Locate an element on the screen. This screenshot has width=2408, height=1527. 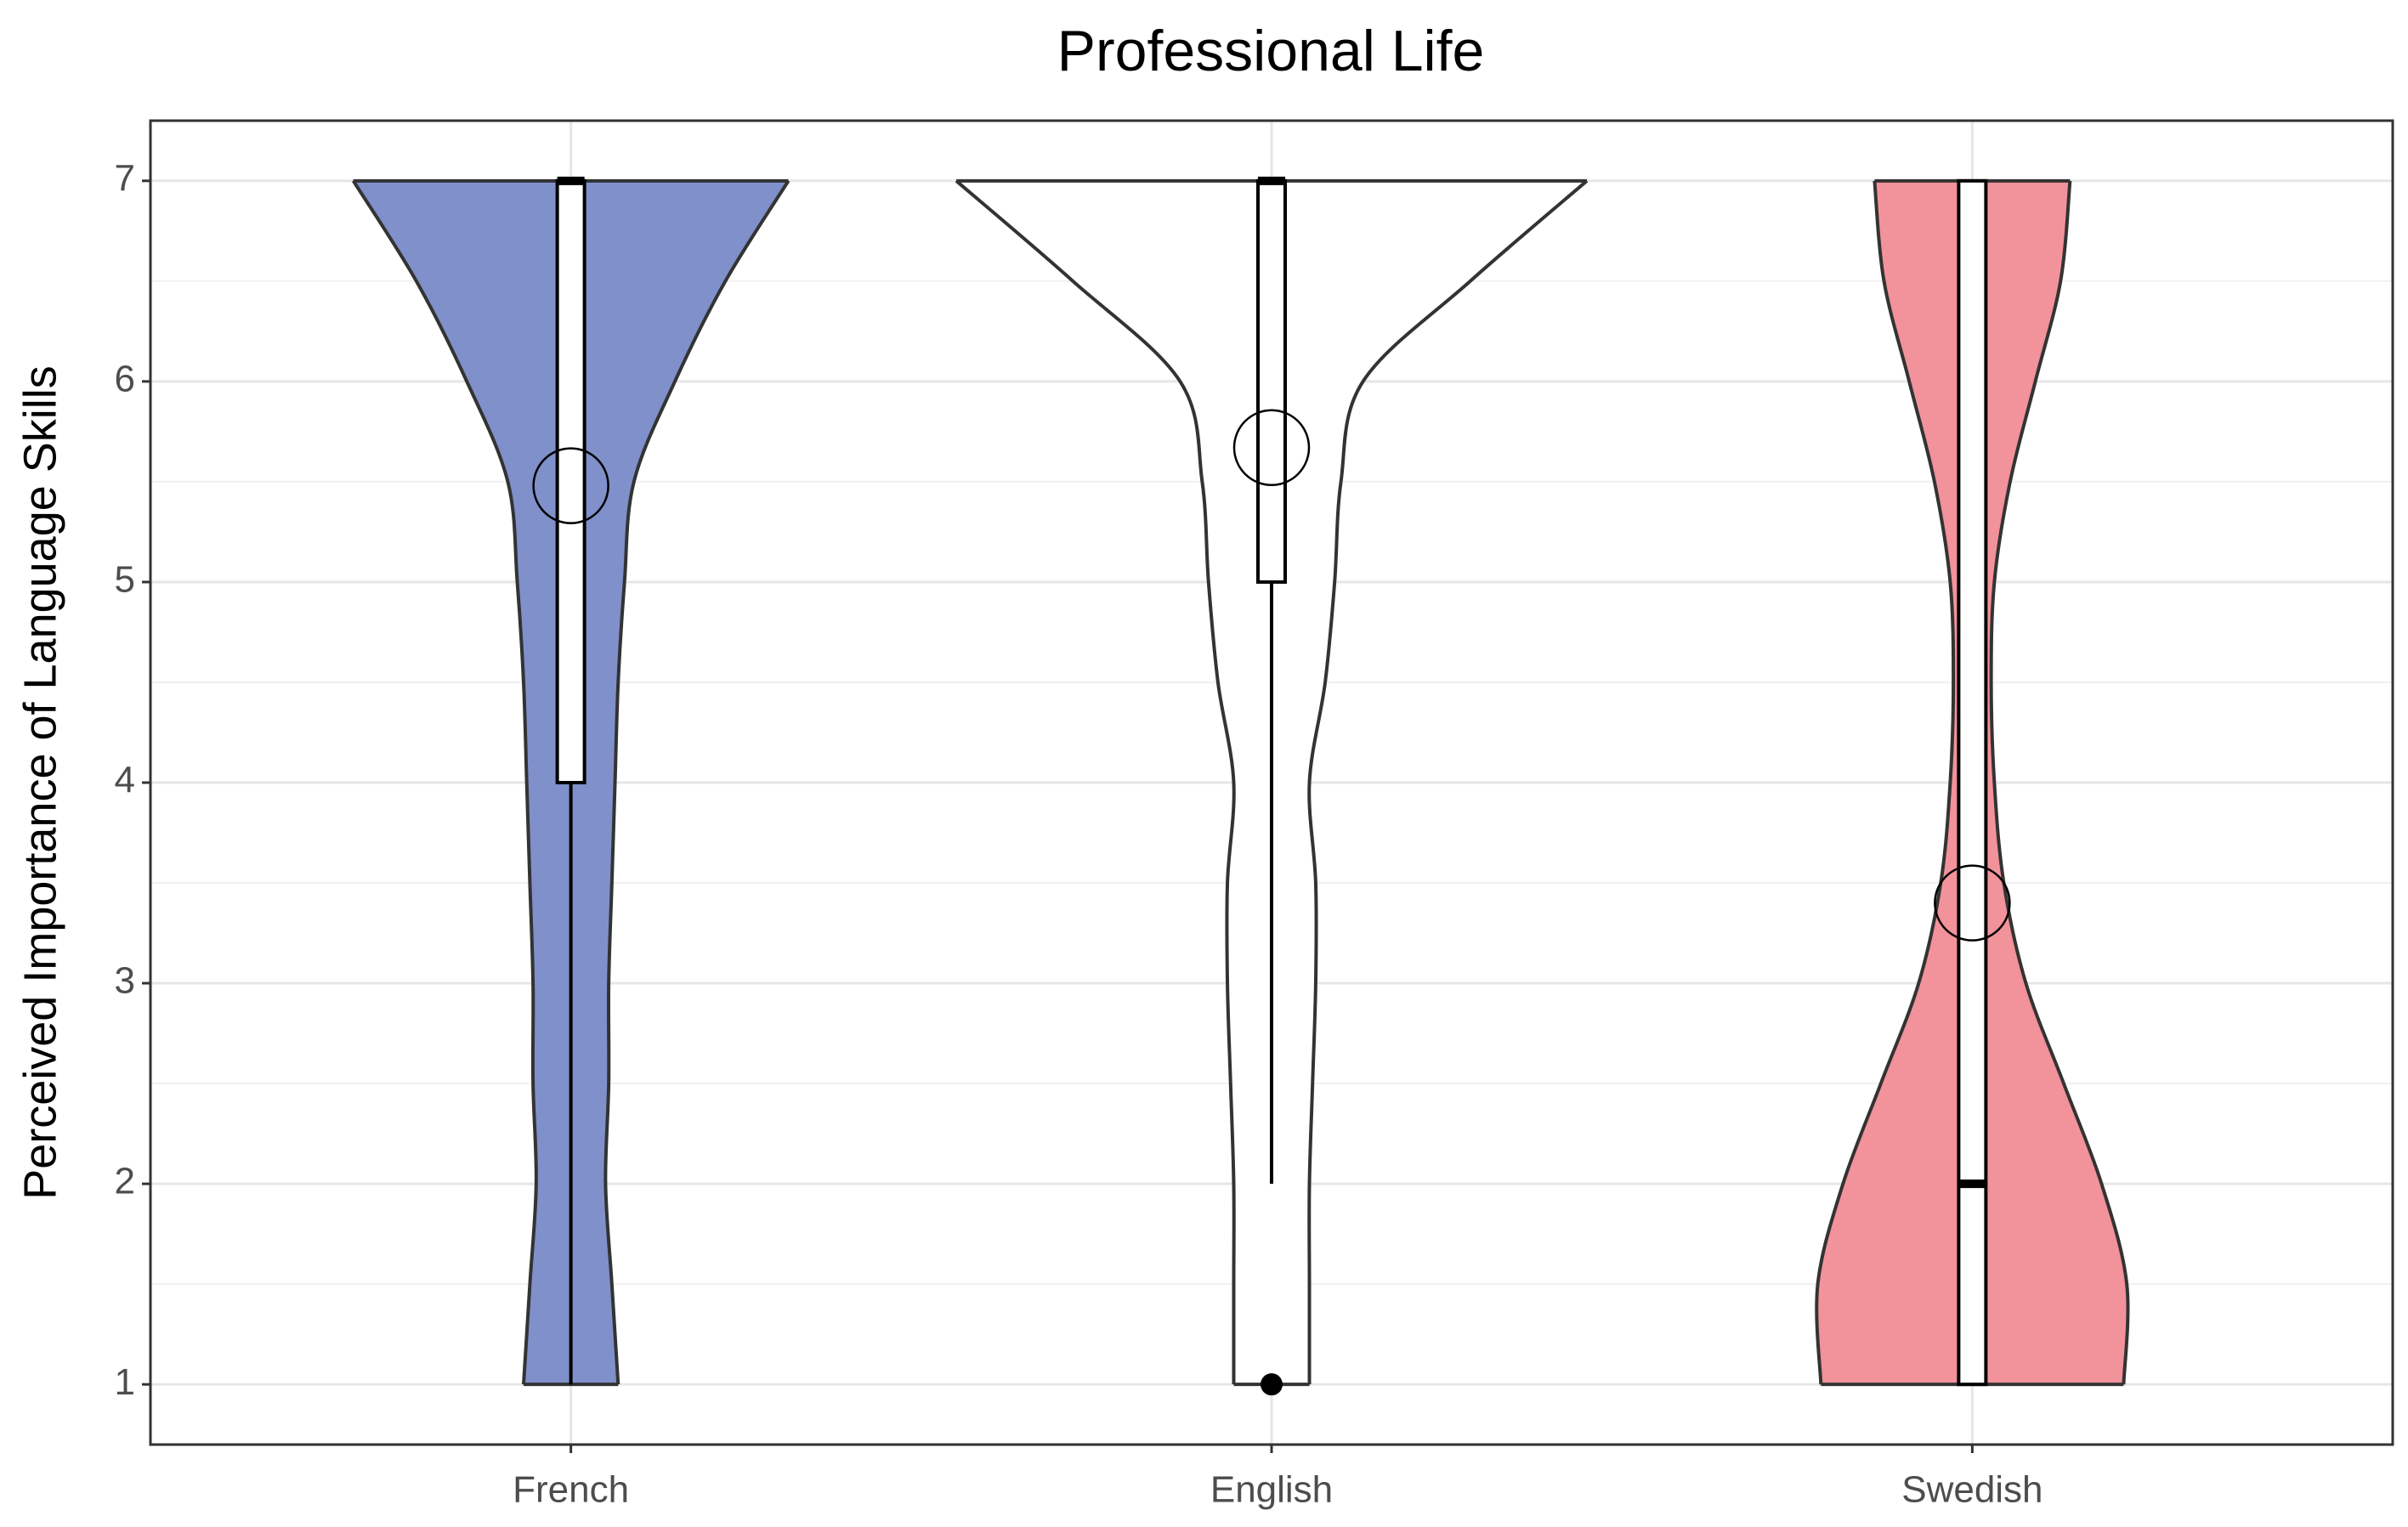
y-tick-label: 7 is located at coordinates (125, 178).